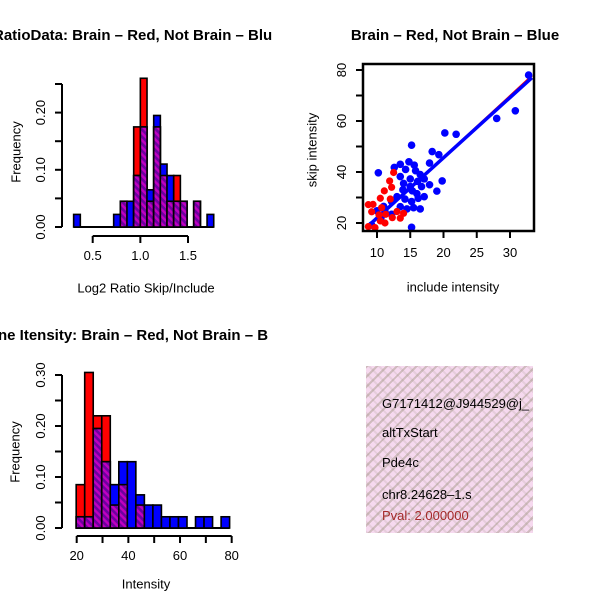 Image resolution: width=600 pixels, height=600 pixels. Describe the element at coordinates (40, 374) in the screenshot. I see `y-tick-label: 0.30` at that location.